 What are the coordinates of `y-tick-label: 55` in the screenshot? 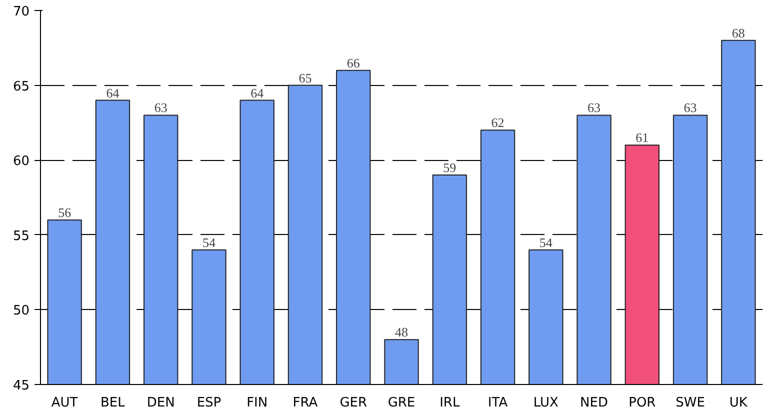 It's located at (21, 236).